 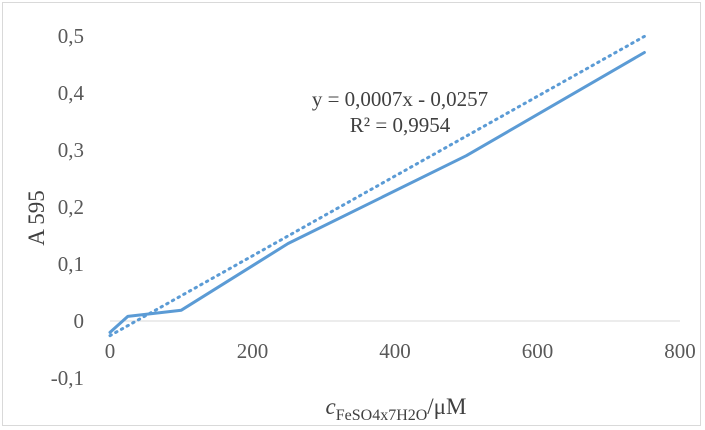 What do you see at coordinates (538, 351) in the screenshot?
I see `x-tick-label: 600` at bounding box center [538, 351].